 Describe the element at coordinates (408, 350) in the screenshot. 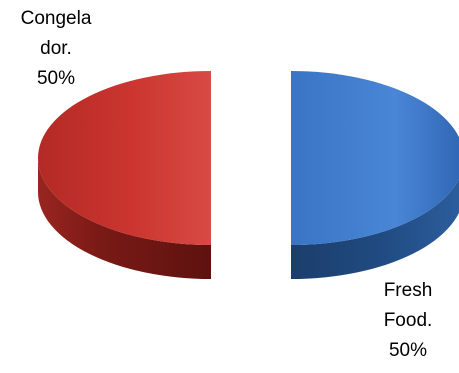

I see `slice-label-fresh-food-line-3: 50%` at that location.